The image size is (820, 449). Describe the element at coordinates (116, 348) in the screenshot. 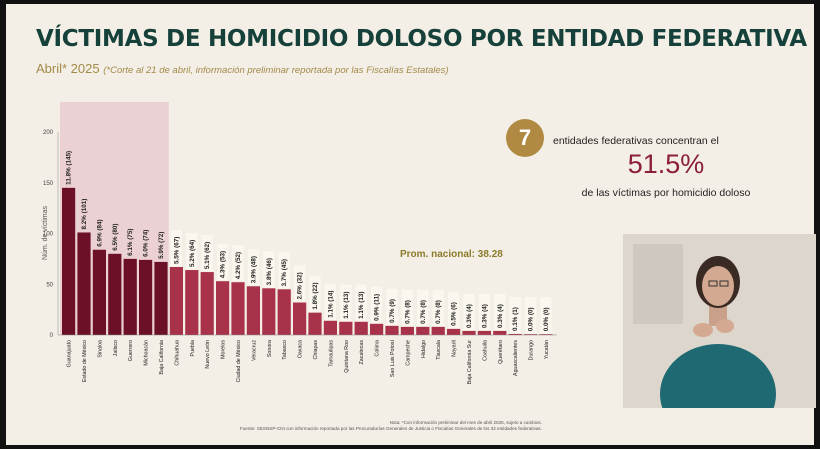

I see `category-label: Jalisco` at that location.